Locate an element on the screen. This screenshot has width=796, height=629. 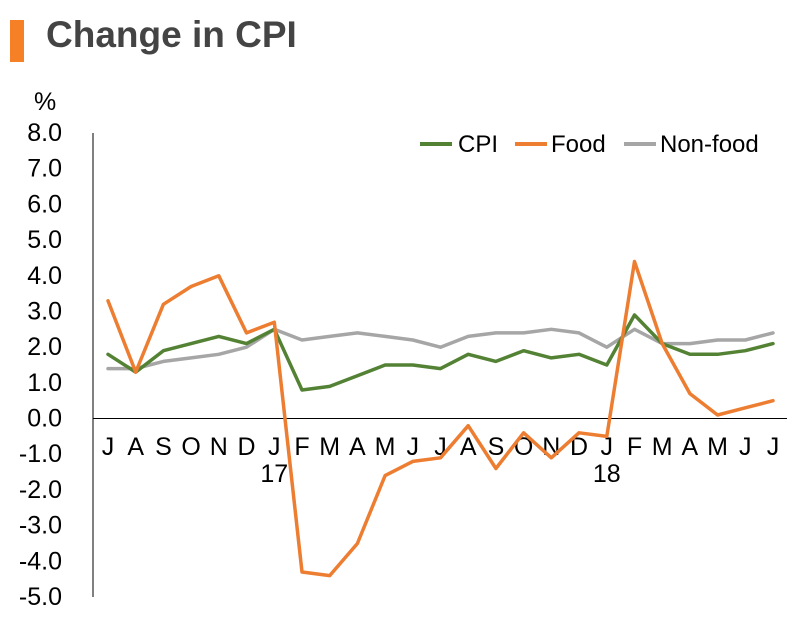
legend-label-non-food: Non-food is located at coordinates (709, 144).